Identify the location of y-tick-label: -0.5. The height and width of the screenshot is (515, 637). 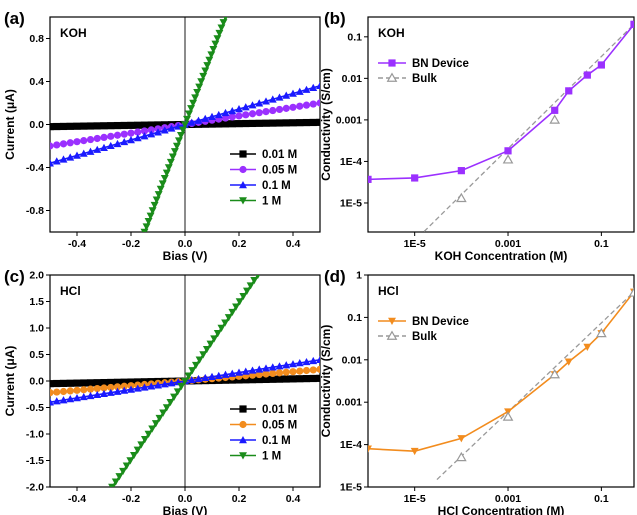
(35, 408).